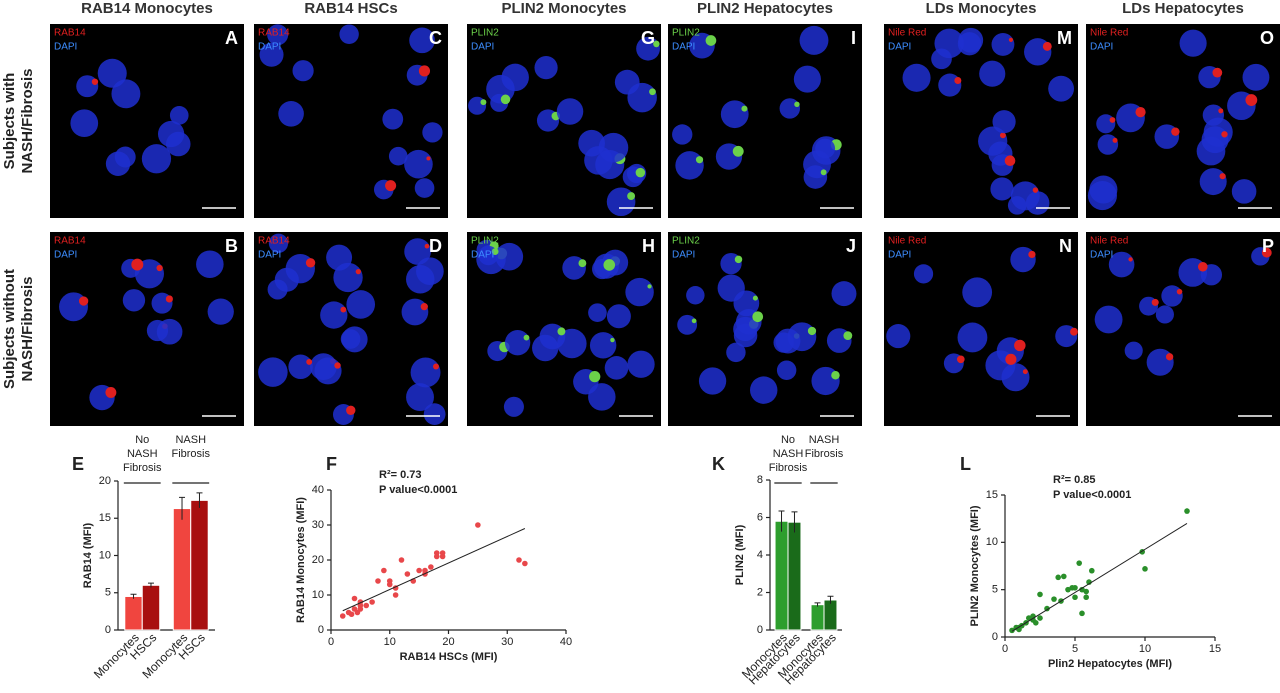 The height and width of the screenshot is (693, 1280). I want to click on y-tick-label: 6, so click(760, 517).